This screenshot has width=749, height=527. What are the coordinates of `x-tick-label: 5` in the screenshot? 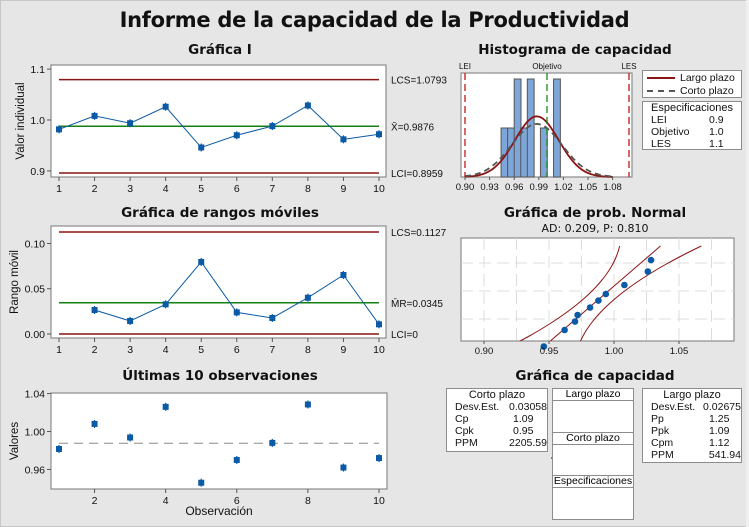 It's located at (201, 189).